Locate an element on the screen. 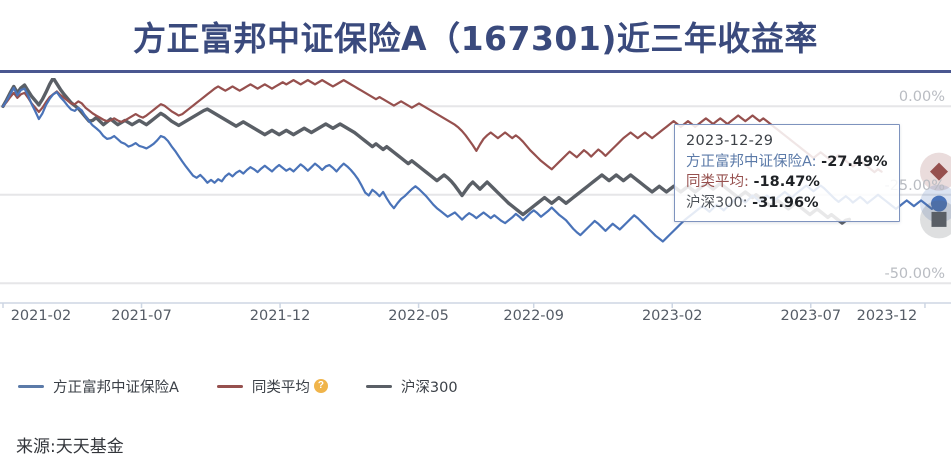 The width and height of the screenshot is (951, 472). title-divider is located at coordinates (475, 71).